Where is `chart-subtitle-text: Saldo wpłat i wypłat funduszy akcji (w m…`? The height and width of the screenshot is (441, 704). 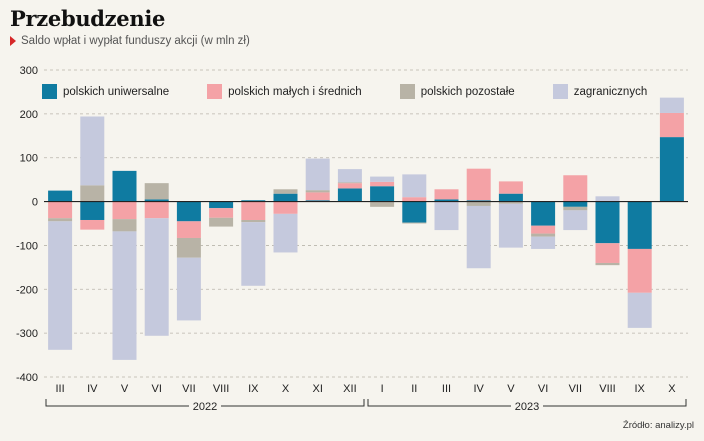
chart-subtitle-text: Saldo wpłat i wypłat funduszy akcji (w m… is located at coordinates (135, 41).